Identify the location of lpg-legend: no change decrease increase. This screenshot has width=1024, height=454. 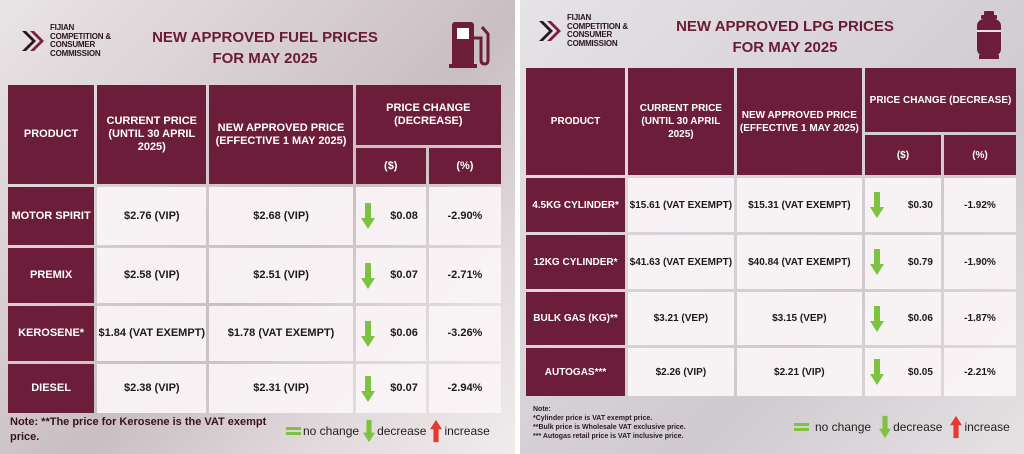
(902, 427).